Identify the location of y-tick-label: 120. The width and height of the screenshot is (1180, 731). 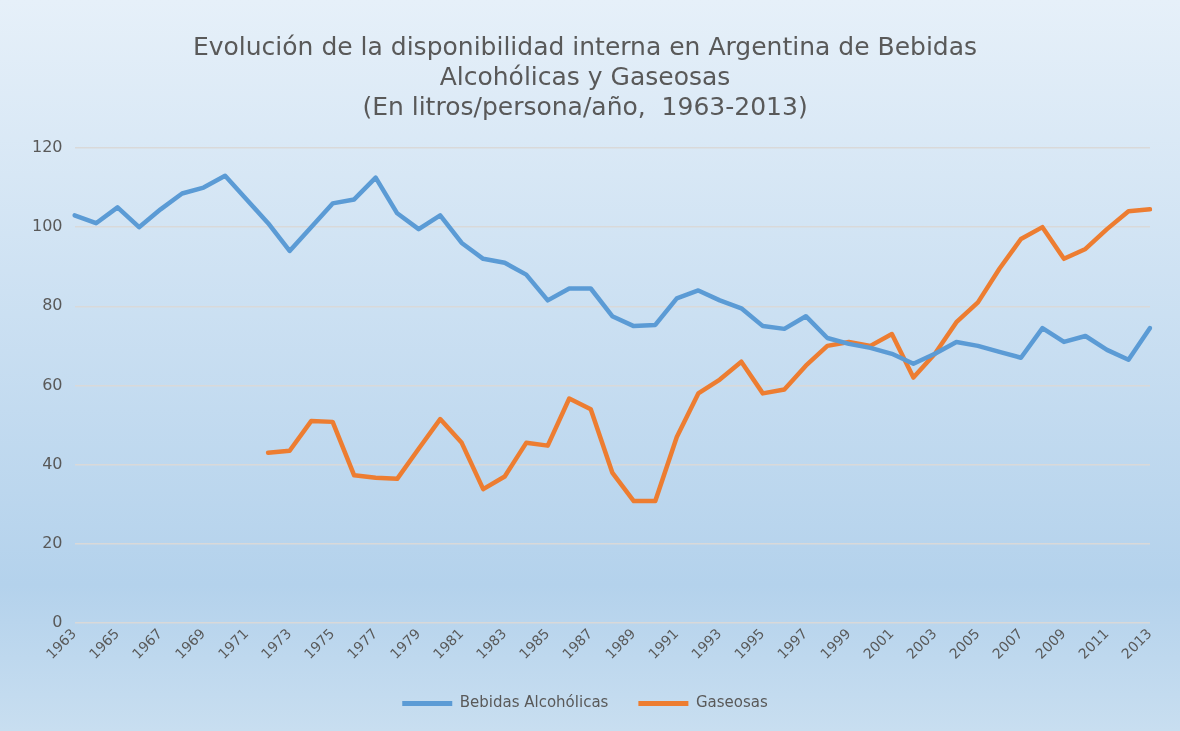
(47, 147).